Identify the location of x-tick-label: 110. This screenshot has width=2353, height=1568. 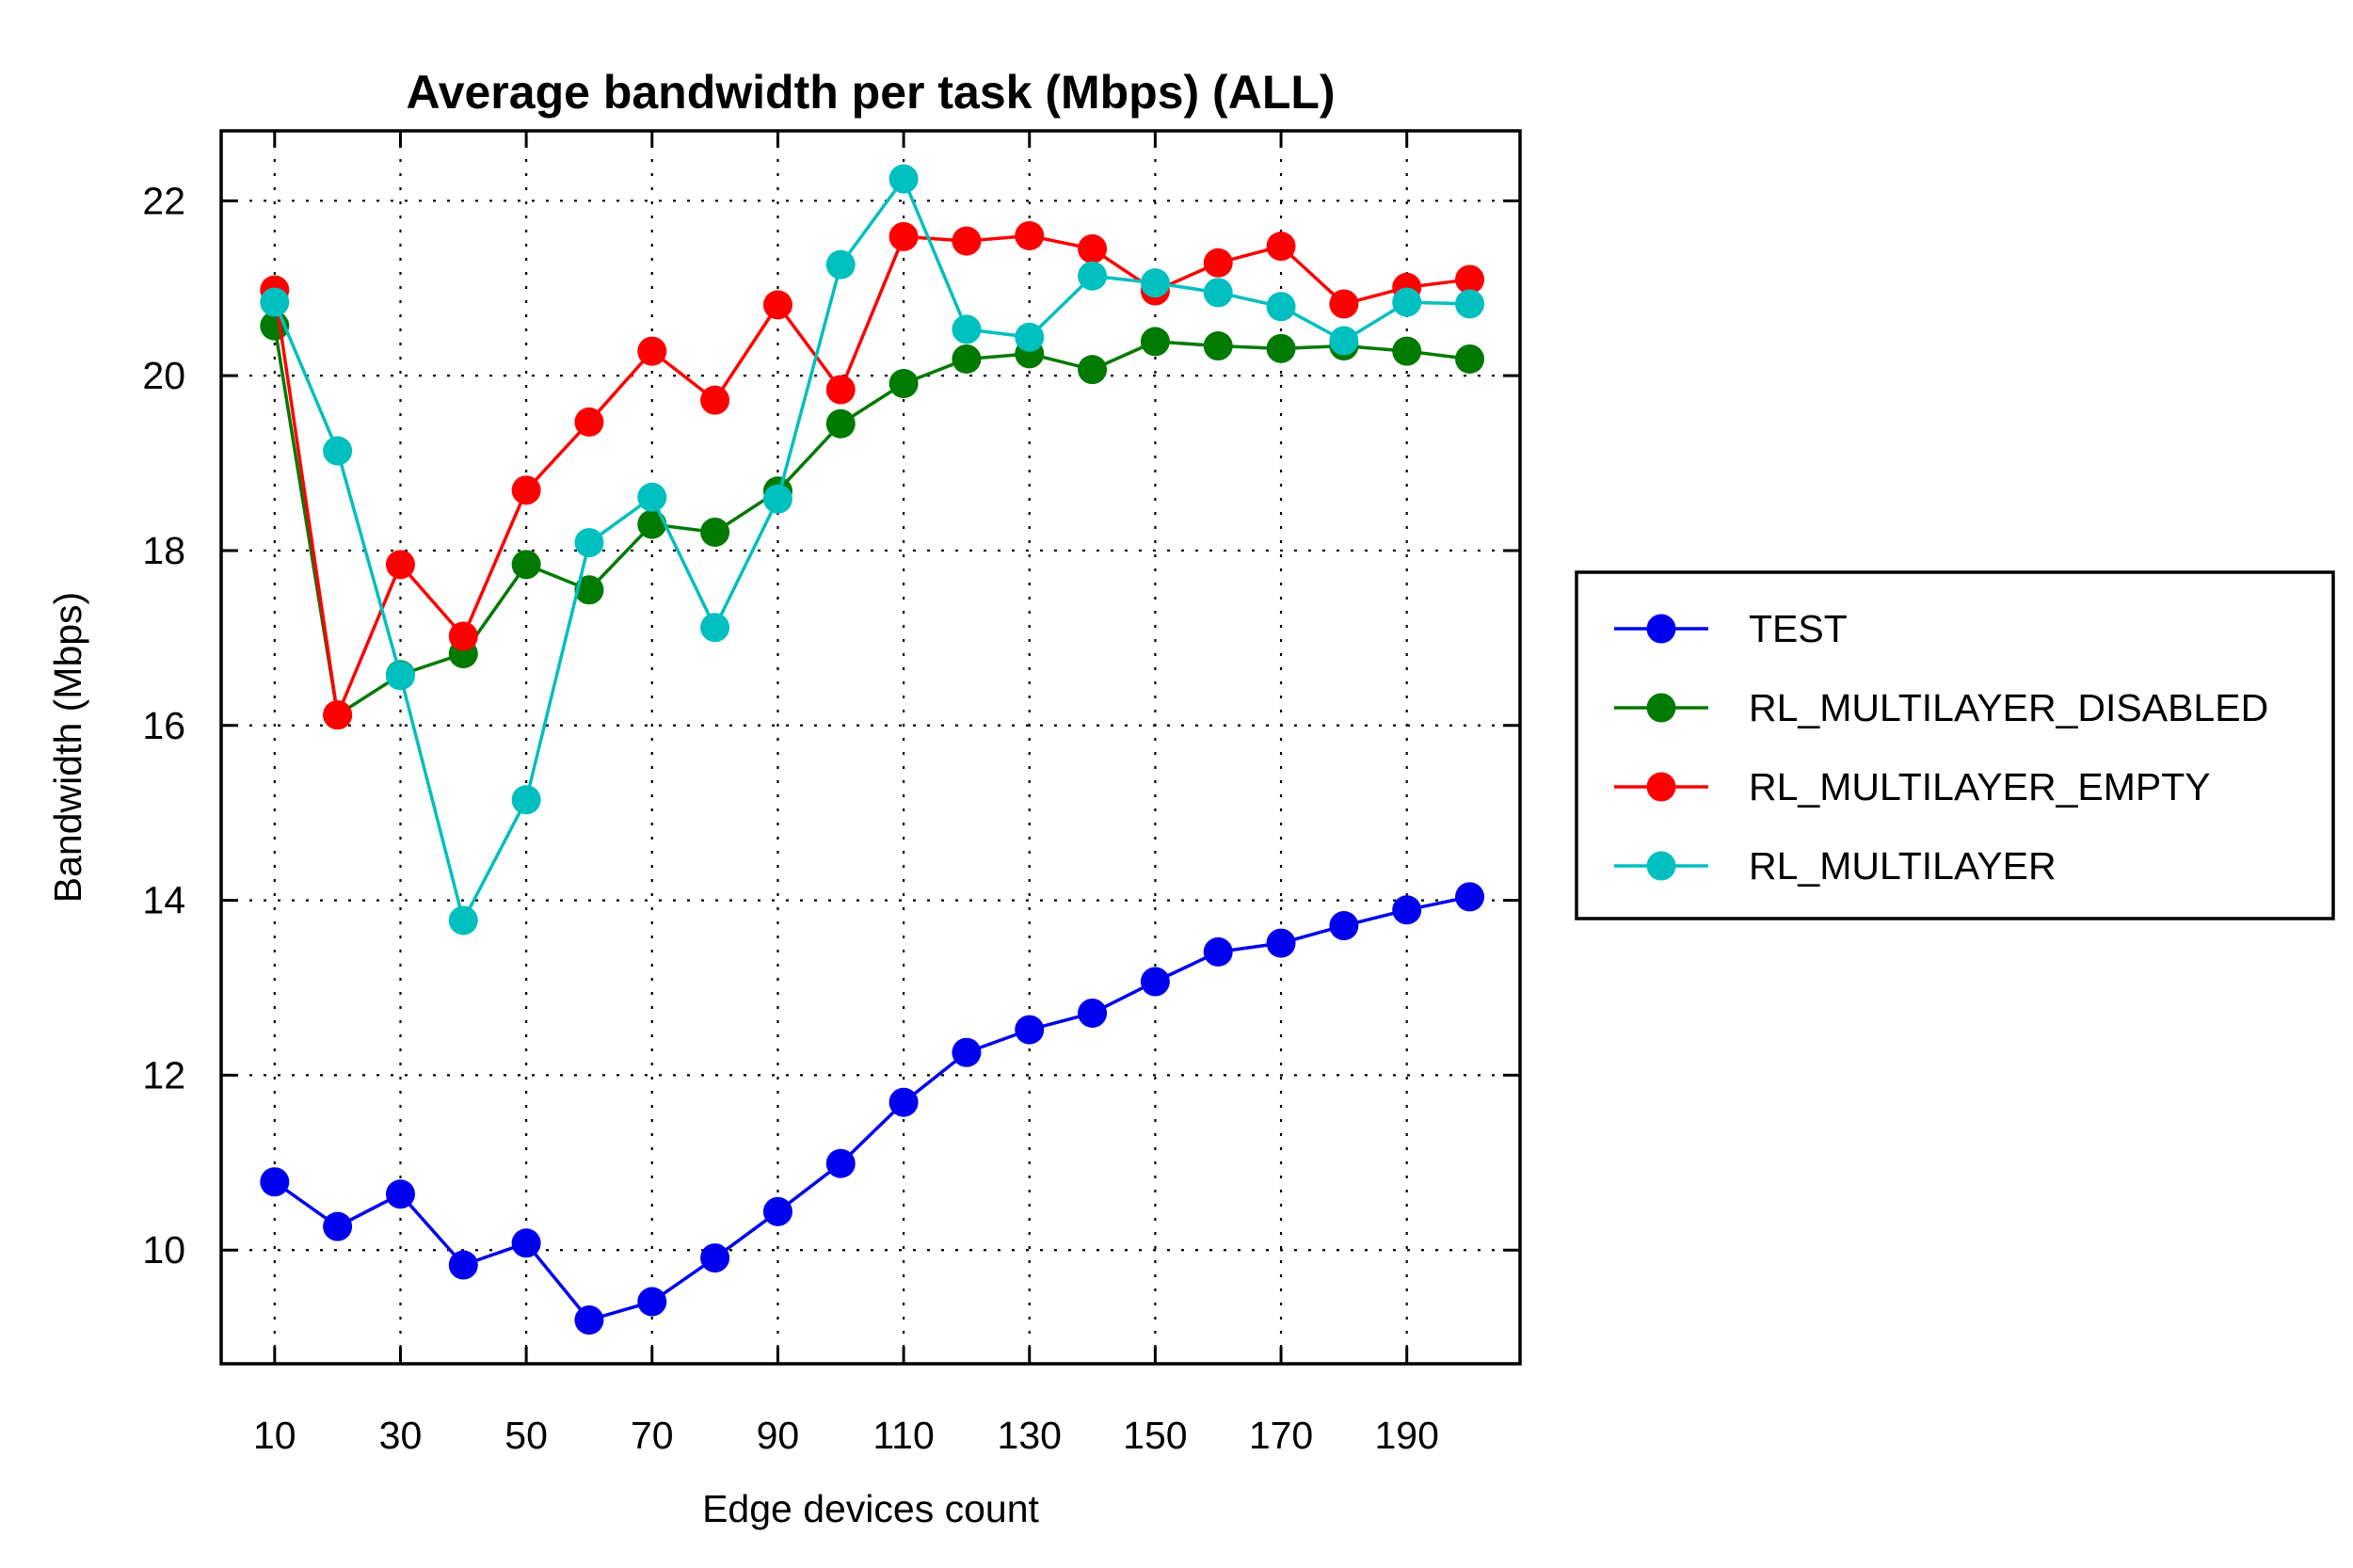
(903, 1435).